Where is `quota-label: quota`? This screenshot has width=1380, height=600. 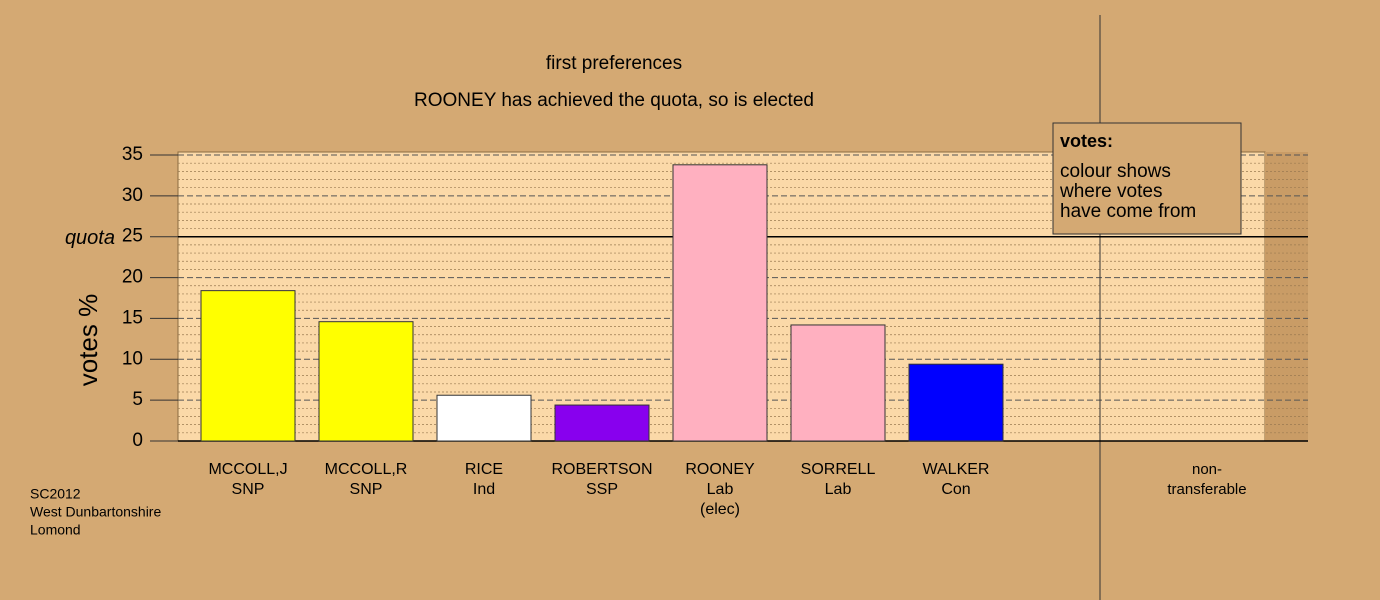 quota-label: quota is located at coordinates (90, 238).